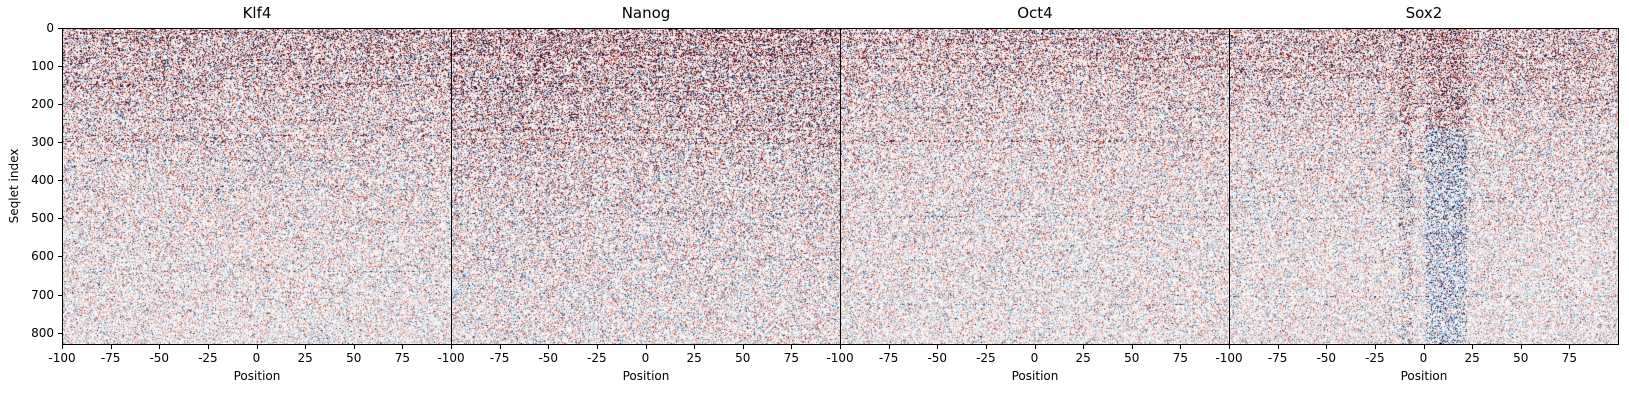 The height and width of the screenshot is (414, 1629). Describe the element at coordinates (42, 218) in the screenshot. I see `y-tick-label: 500` at that location.